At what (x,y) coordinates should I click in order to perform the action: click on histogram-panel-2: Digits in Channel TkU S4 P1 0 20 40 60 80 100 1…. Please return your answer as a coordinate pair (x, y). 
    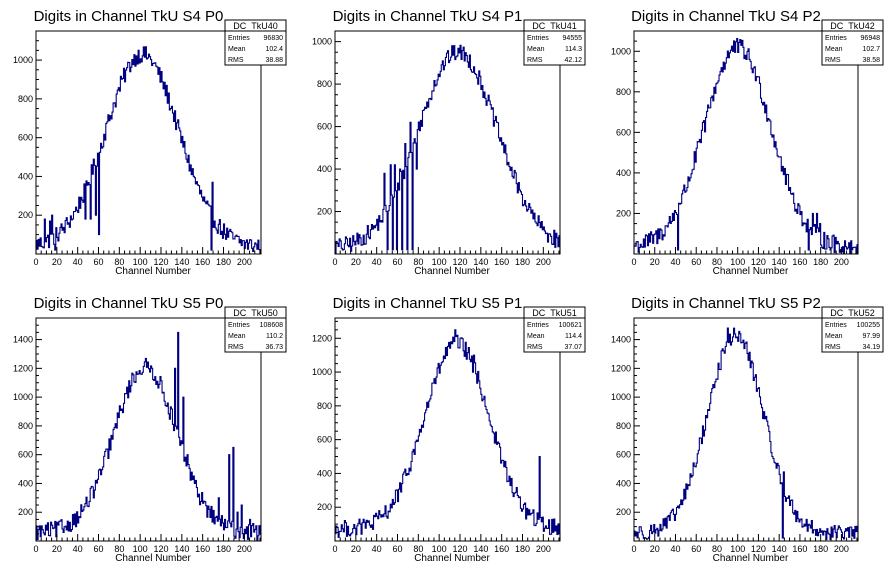
    Looking at the image, I should click on (449, 142).